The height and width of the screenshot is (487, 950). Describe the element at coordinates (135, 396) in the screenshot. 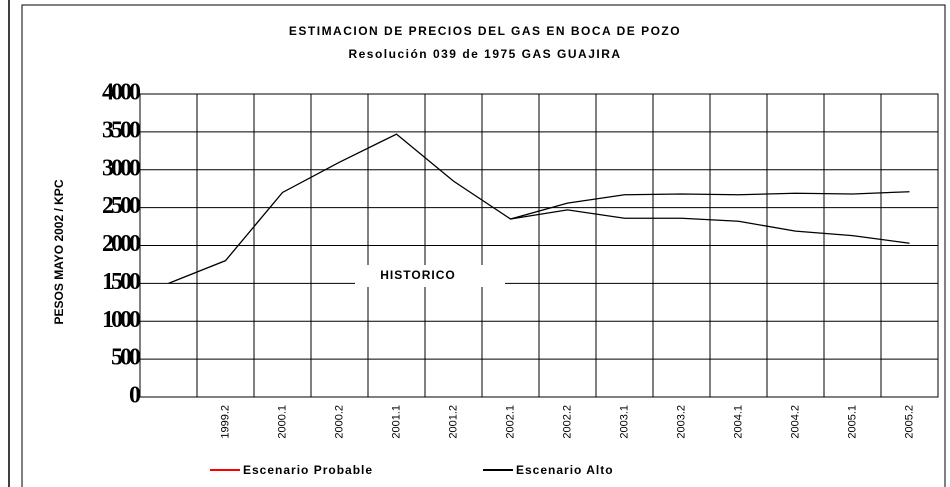

I see `y-tick-label: 0` at that location.